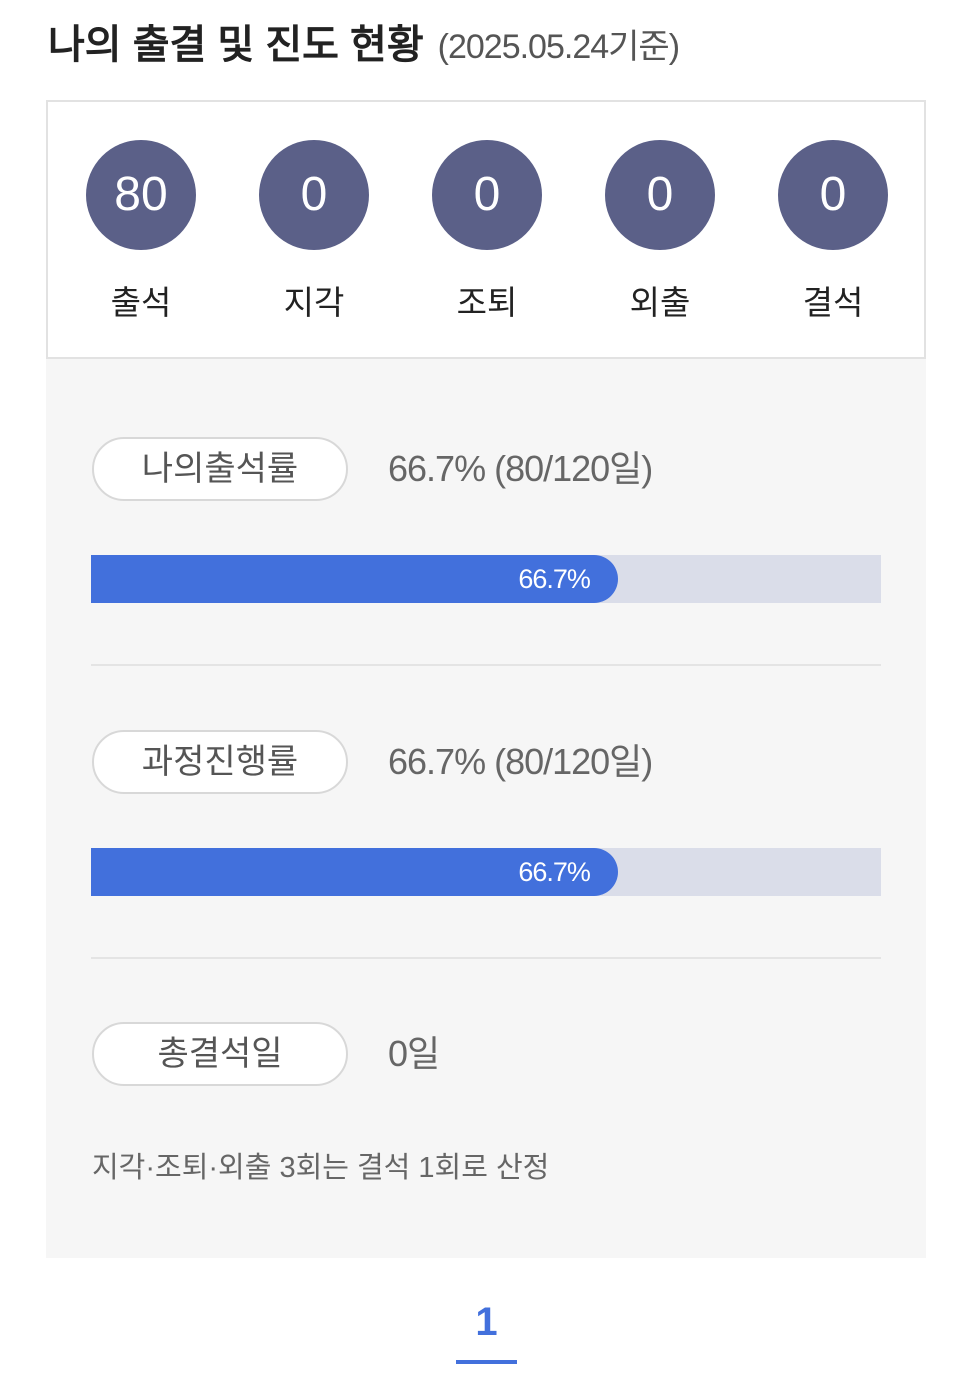 This screenshot has width=972, height=1385. I want to click on count-outing: 0 외출, so click(660, 232).